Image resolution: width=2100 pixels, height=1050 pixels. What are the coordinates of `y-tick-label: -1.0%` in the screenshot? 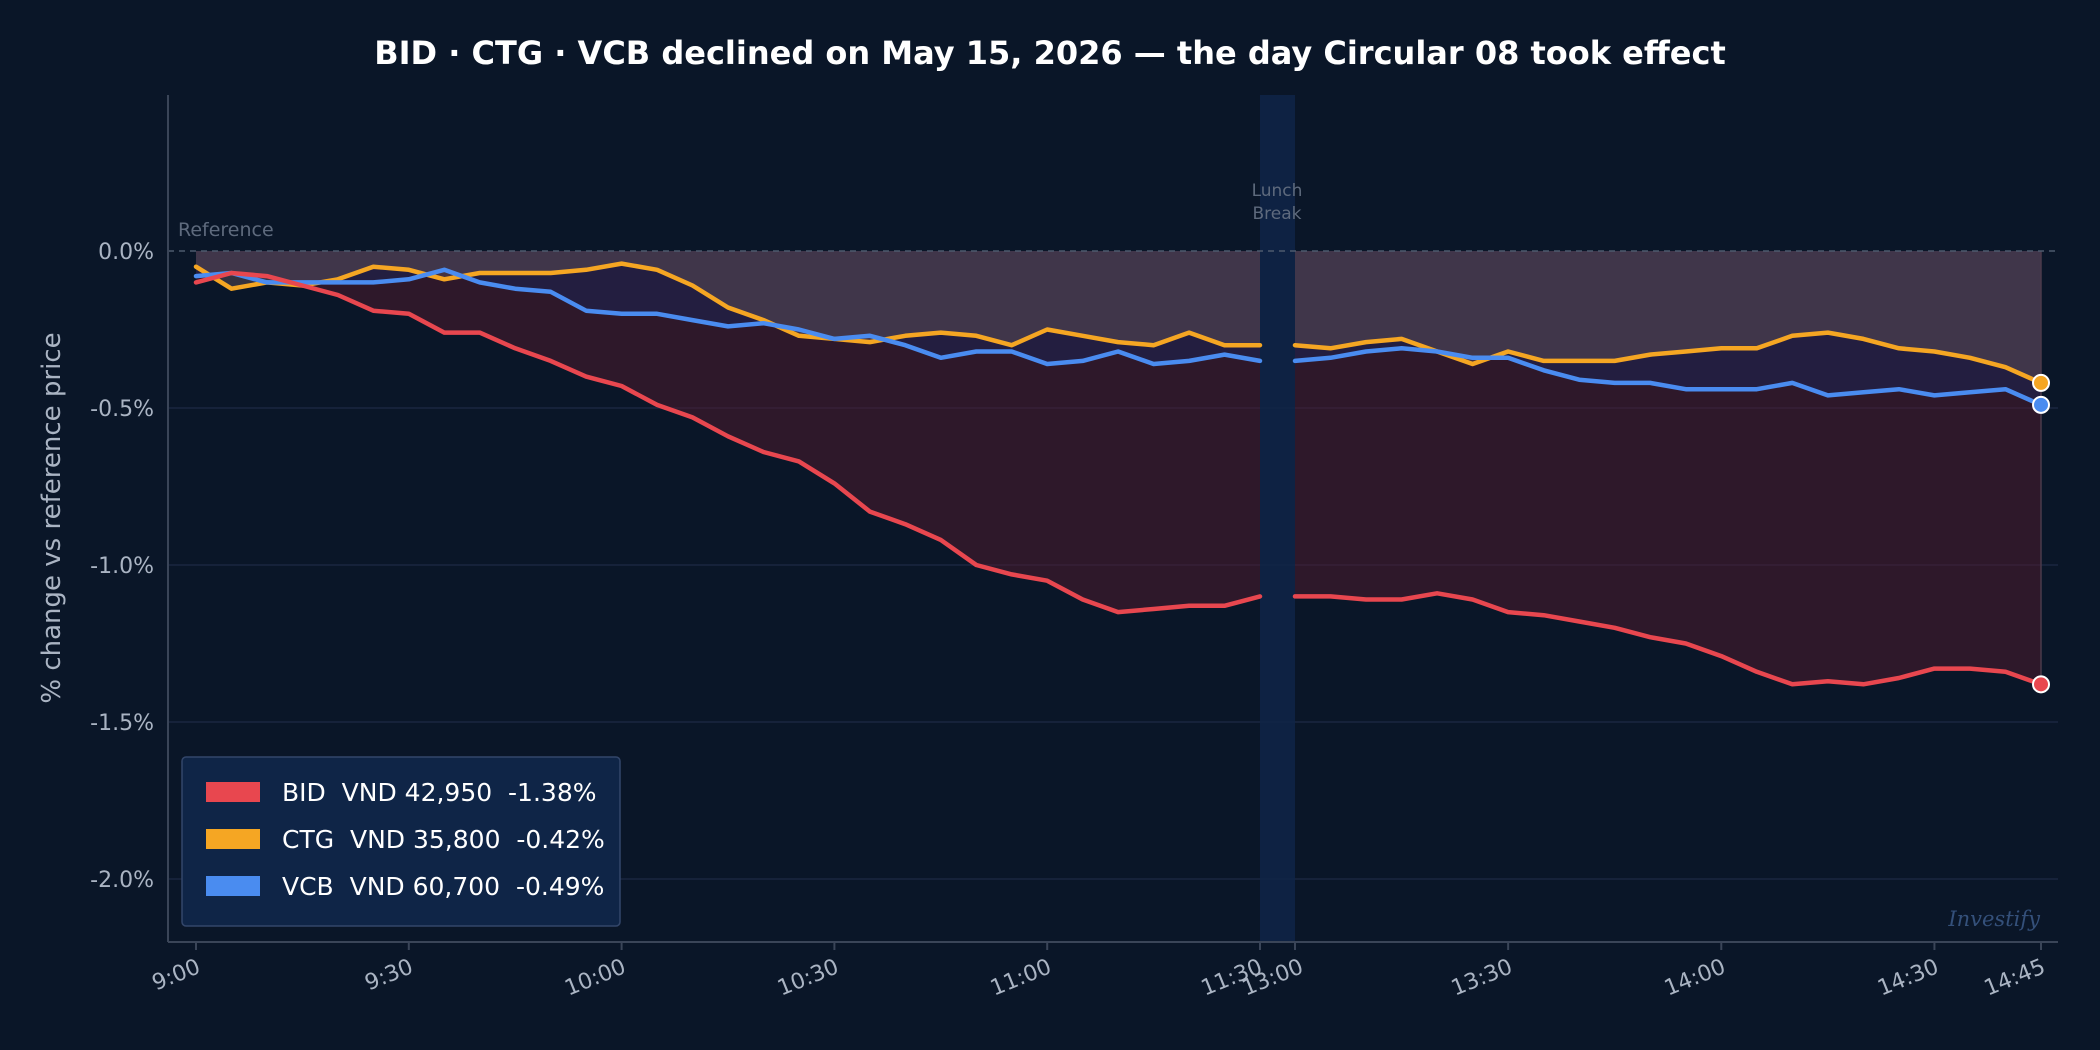 It's located at (122, 566).